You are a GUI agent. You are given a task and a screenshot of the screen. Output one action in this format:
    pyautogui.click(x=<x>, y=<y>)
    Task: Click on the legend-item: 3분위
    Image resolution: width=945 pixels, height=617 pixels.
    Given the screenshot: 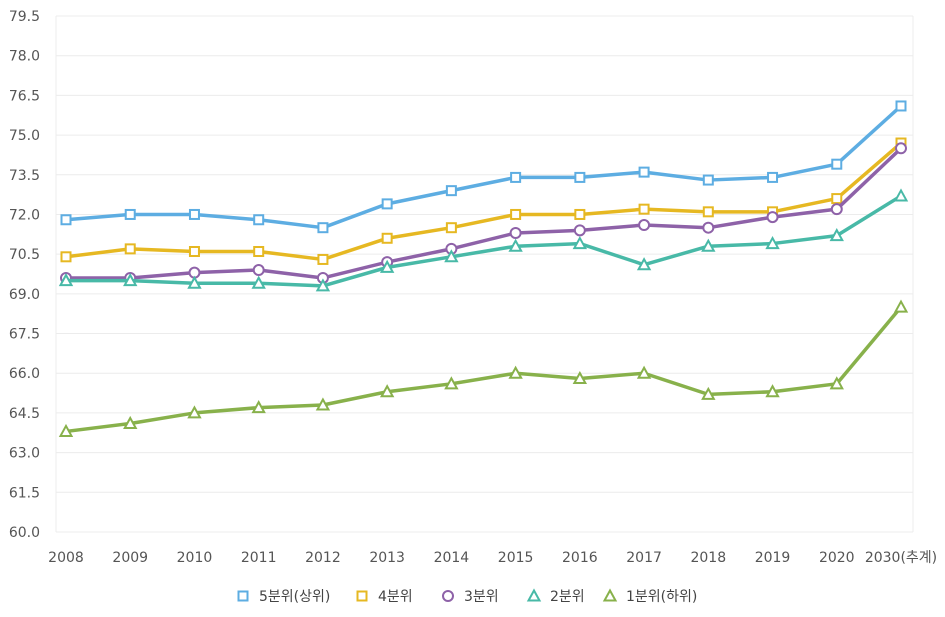 What is the action you would take?
    pyautogui.click(x=470, y=597)
    